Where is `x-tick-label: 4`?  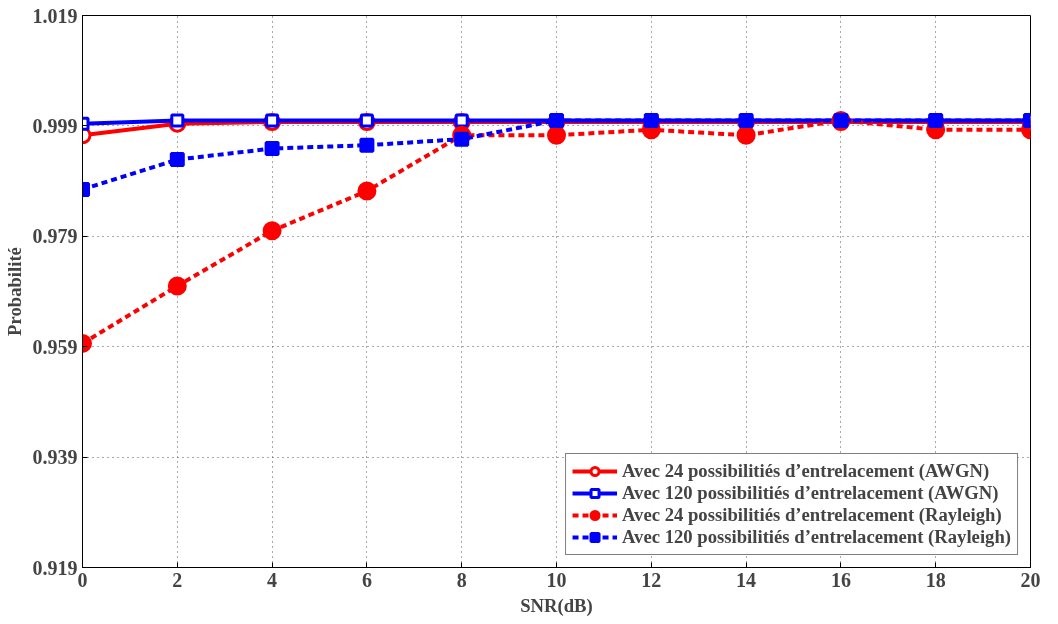
x-tick-label: 4 is located at coordinates (272, 579).